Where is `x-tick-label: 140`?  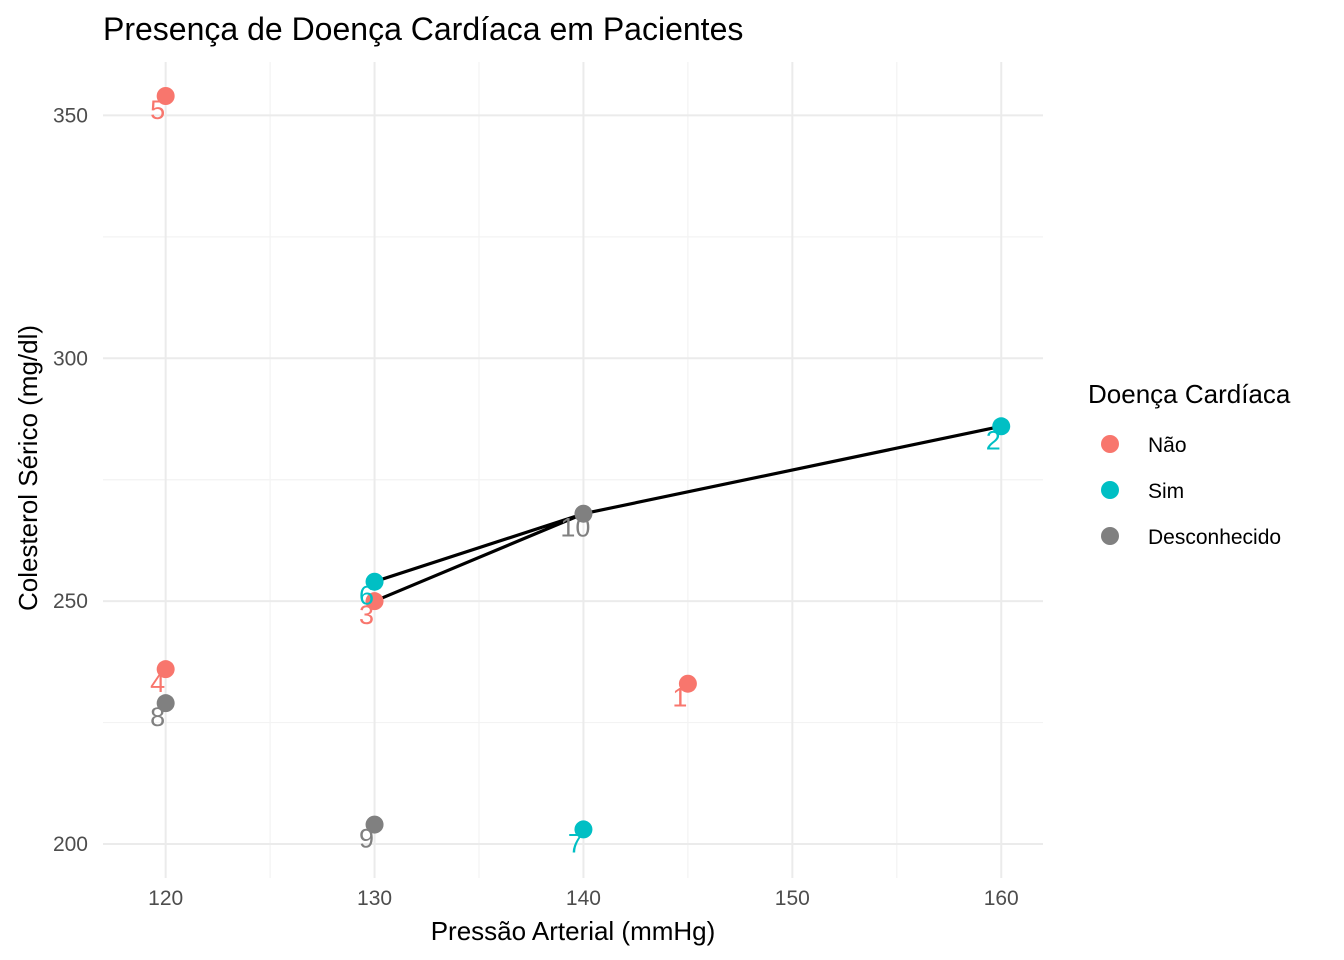 x-tick-label: 140 is located at coordinates (583, 898).